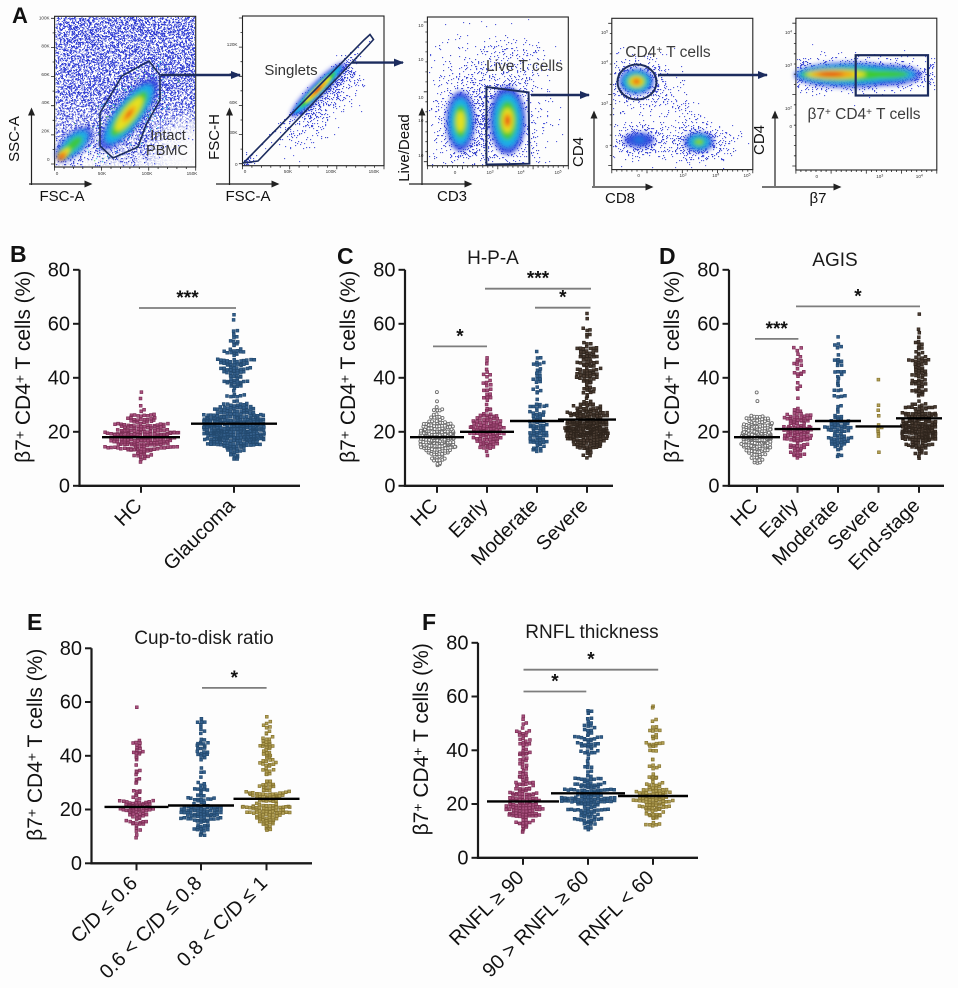 The height and width of the screenshot is (988, 958). Describe the element at coordinates (167, 136) in the screenshot. I see `svg-text: Intact` at that location.